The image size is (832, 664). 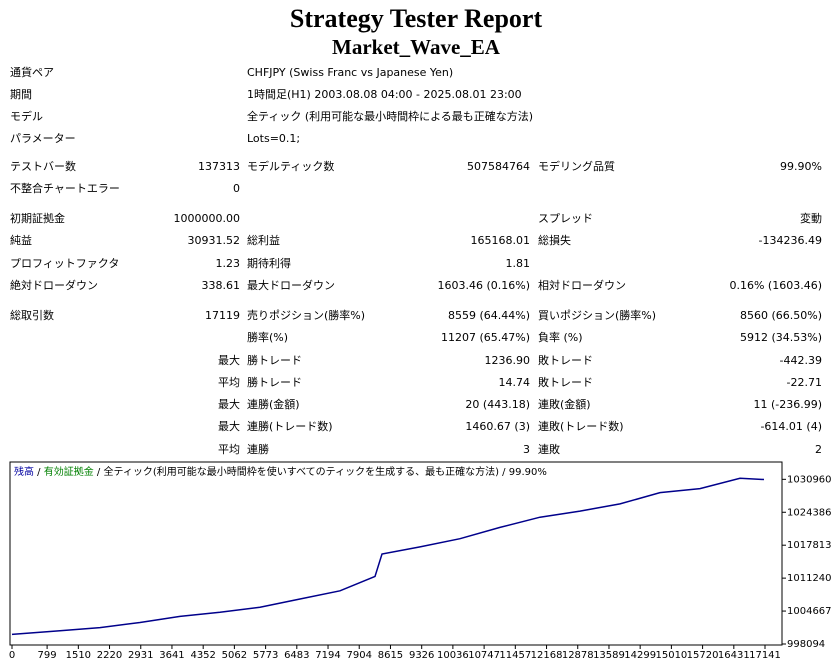 What do you see at coordinates (214, 240) in the screenshot?
I see `stat-value: 30931.52` at bounding box center [214, 240].